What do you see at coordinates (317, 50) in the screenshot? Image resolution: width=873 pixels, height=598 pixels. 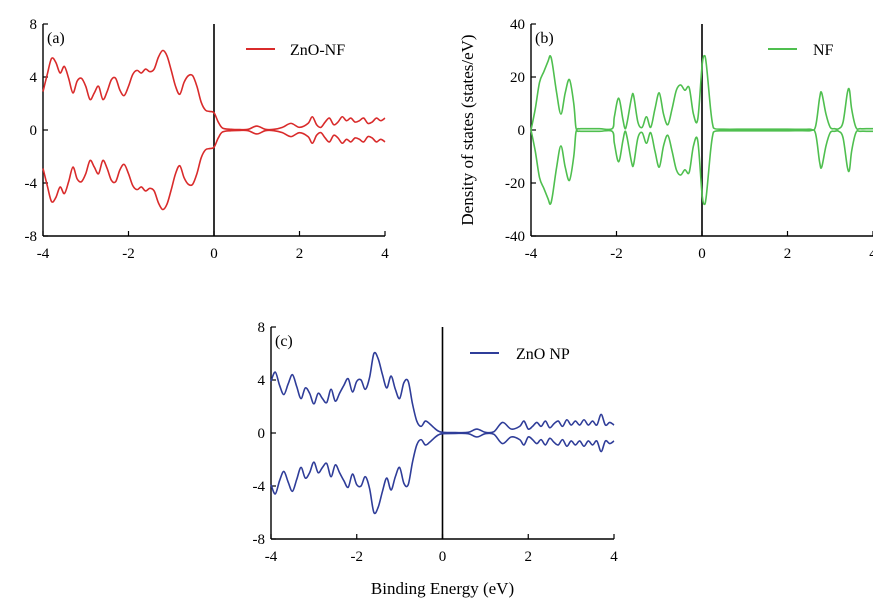 I see `legend-label: ZnO-NF` at bounding box center [317, 50].